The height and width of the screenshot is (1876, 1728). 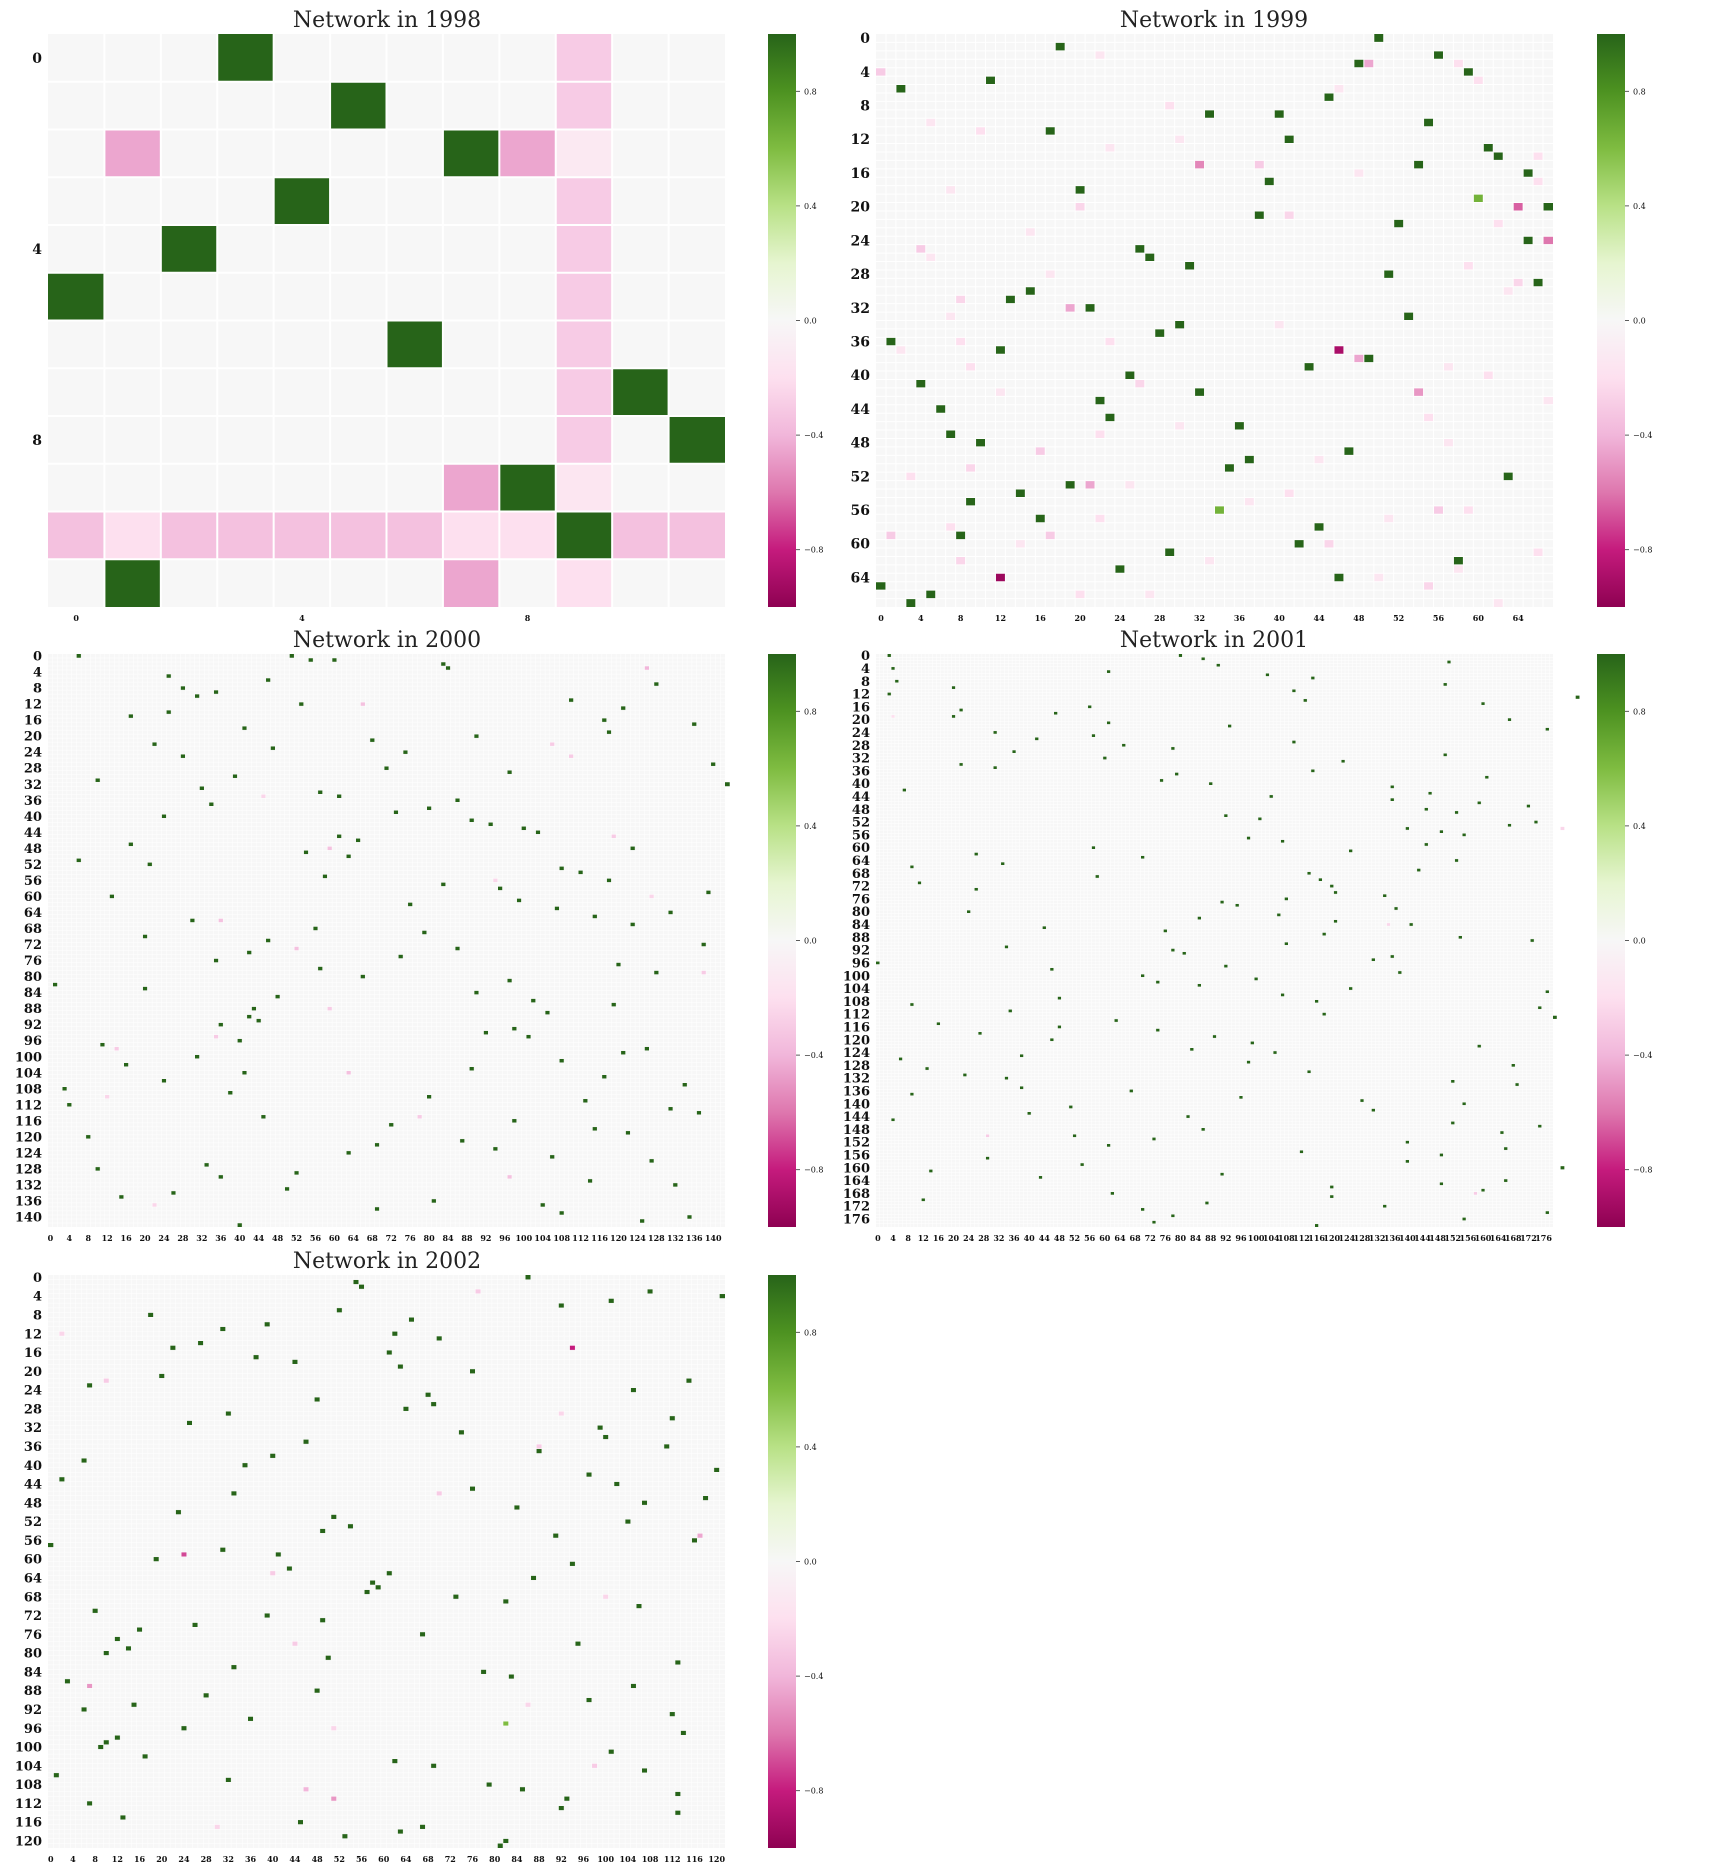 What do you see at coordinates (387, 1261) in the screenshot?
I see `chart-title: Network in 2002` at bounding box center [387, 1261].